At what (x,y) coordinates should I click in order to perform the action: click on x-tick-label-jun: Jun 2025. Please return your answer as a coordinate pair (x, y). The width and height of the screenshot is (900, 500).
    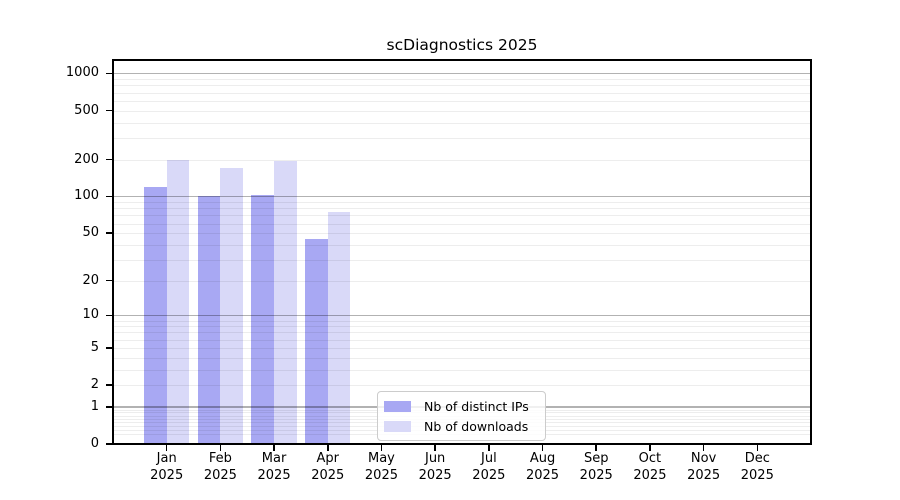
    Looking at the image, I should click on (435, 467).